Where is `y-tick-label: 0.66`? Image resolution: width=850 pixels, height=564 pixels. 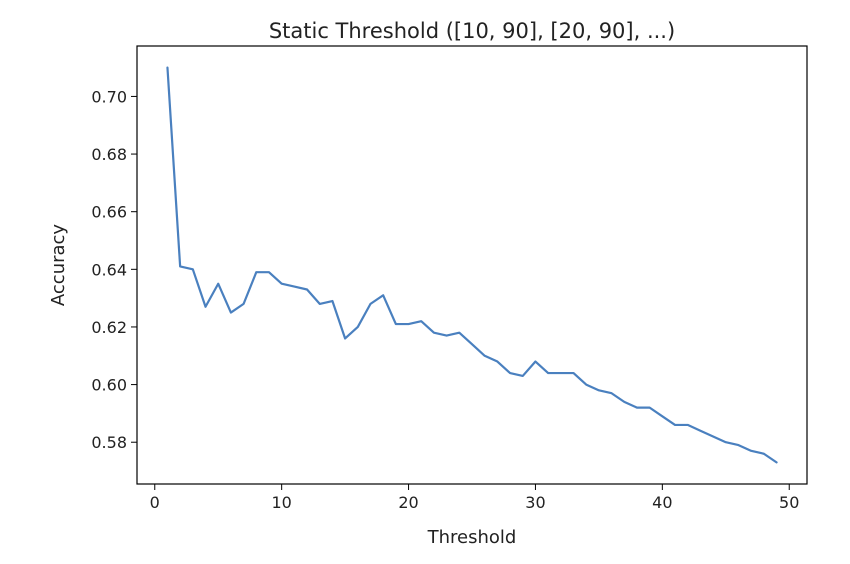 y-tick-label: 0.66 is located at coordinates (109, 212).